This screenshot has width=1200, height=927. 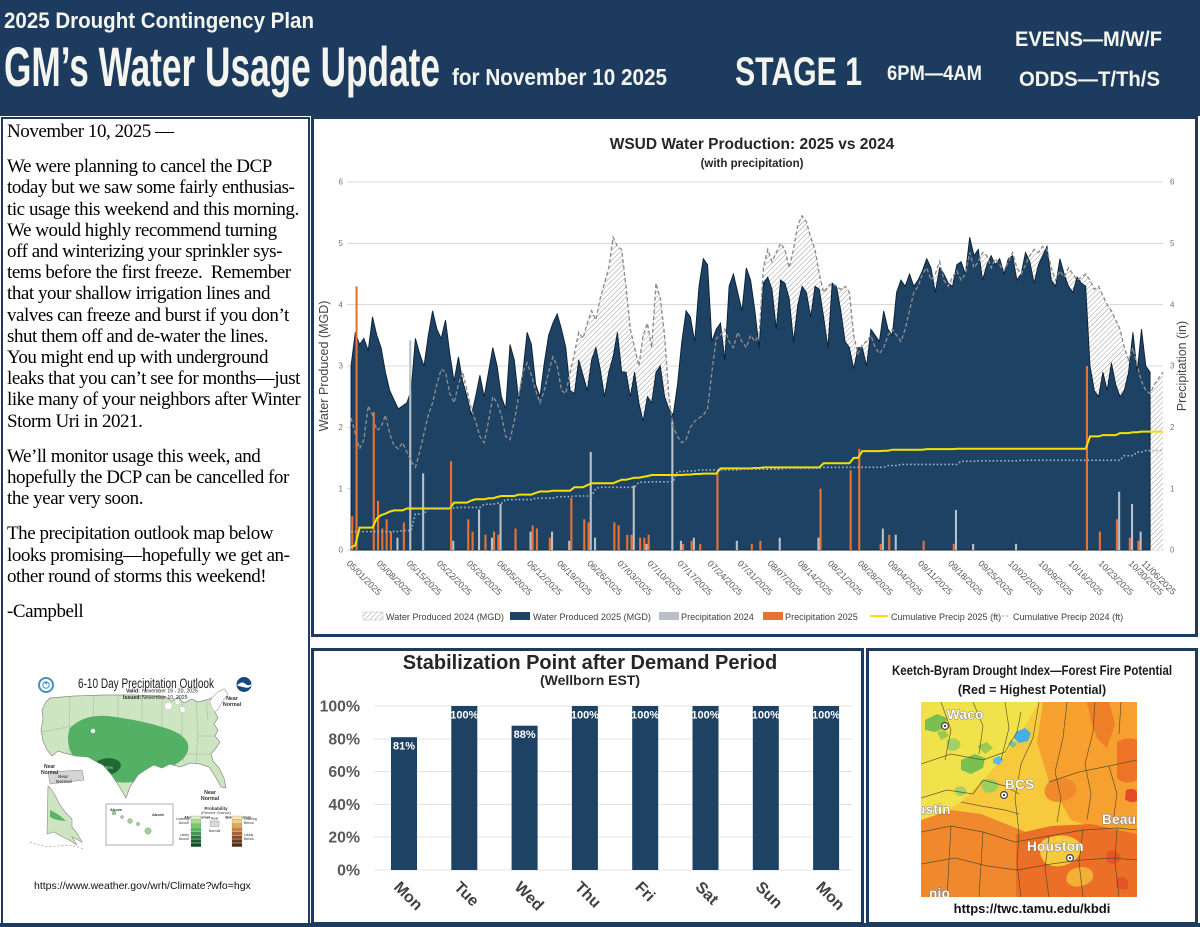 What do you see at coordinates (717, 617) in the screenshot?
I see `svg-text: Precipitation 2024` at bounding box center [717, 617].